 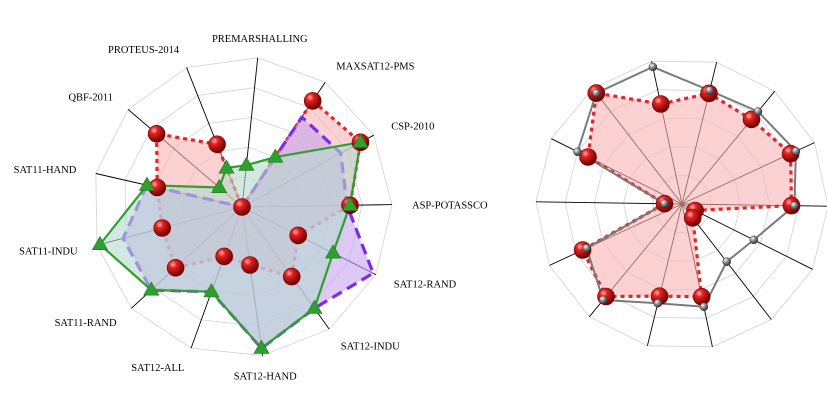 I want to click on category-label-sat12-all: SAT12-ALL, so click(x=157, y=368).